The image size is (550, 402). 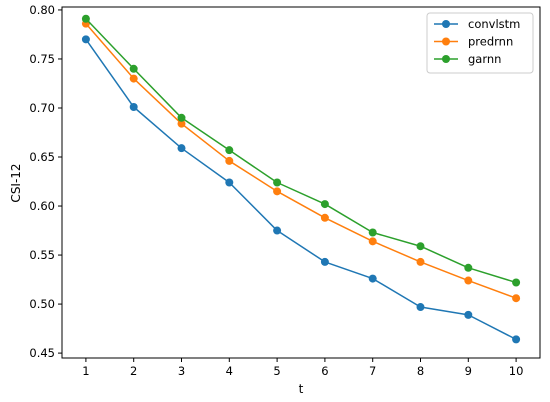 I want to click on y-axis-label: CSI-12, so click(x=16, y=182).